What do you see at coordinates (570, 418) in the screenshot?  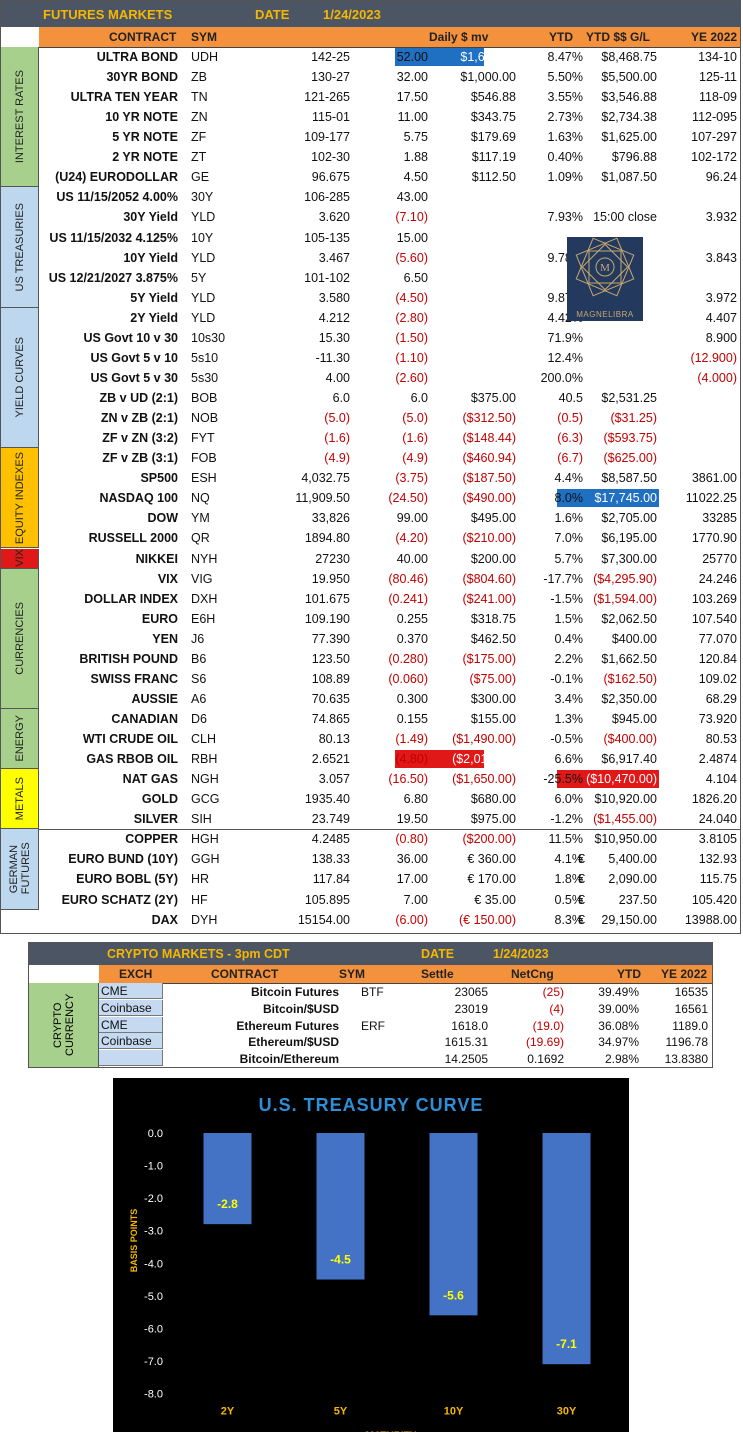 I see `cell-ytd: (0.5)` at bounding box center [570, 418].